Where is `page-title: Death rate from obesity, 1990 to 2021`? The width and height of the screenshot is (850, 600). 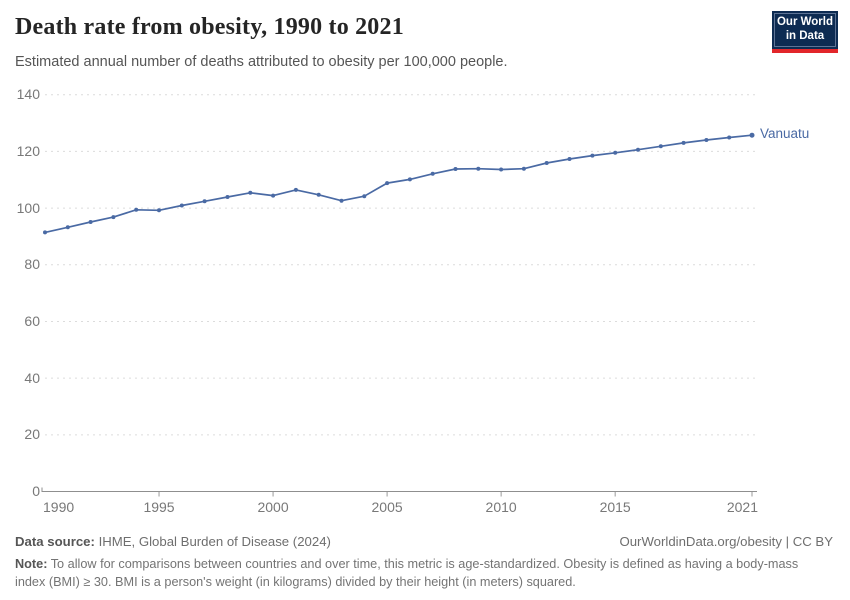
page-title: Death rate from obesity, 1990 to 2021 is located at coordinates (209, 27).